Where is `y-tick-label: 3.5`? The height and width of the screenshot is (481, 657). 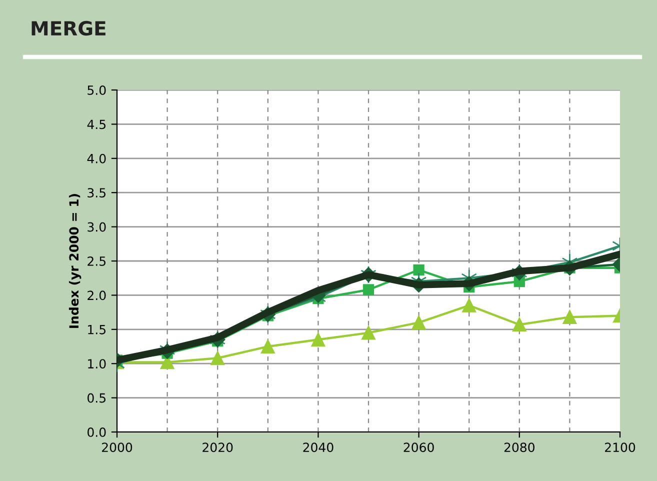
y-tick-label: 3.5 is located at coordinates (97, 193).